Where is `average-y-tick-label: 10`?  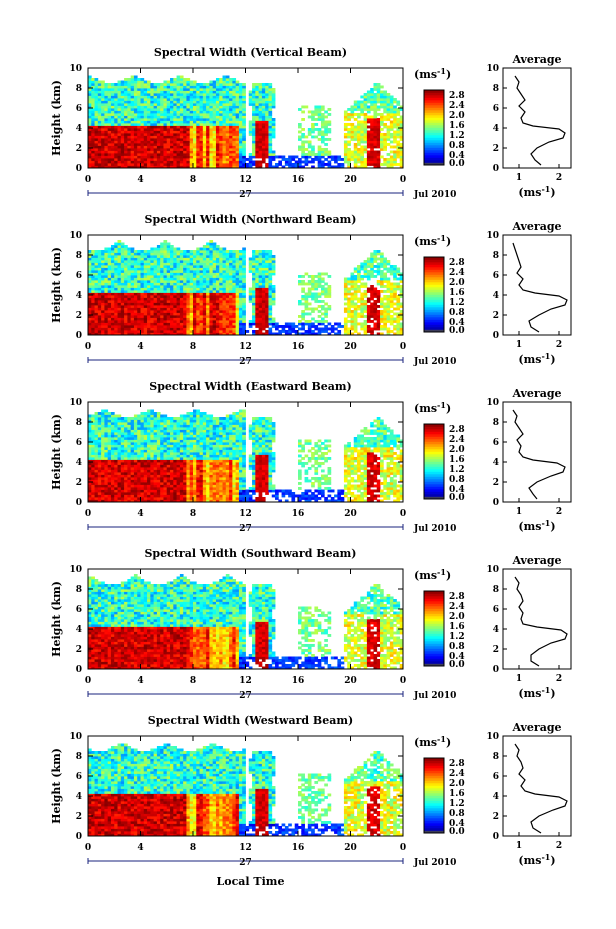 average-y-tick-label: 10 is located at coordinates (492, 69).